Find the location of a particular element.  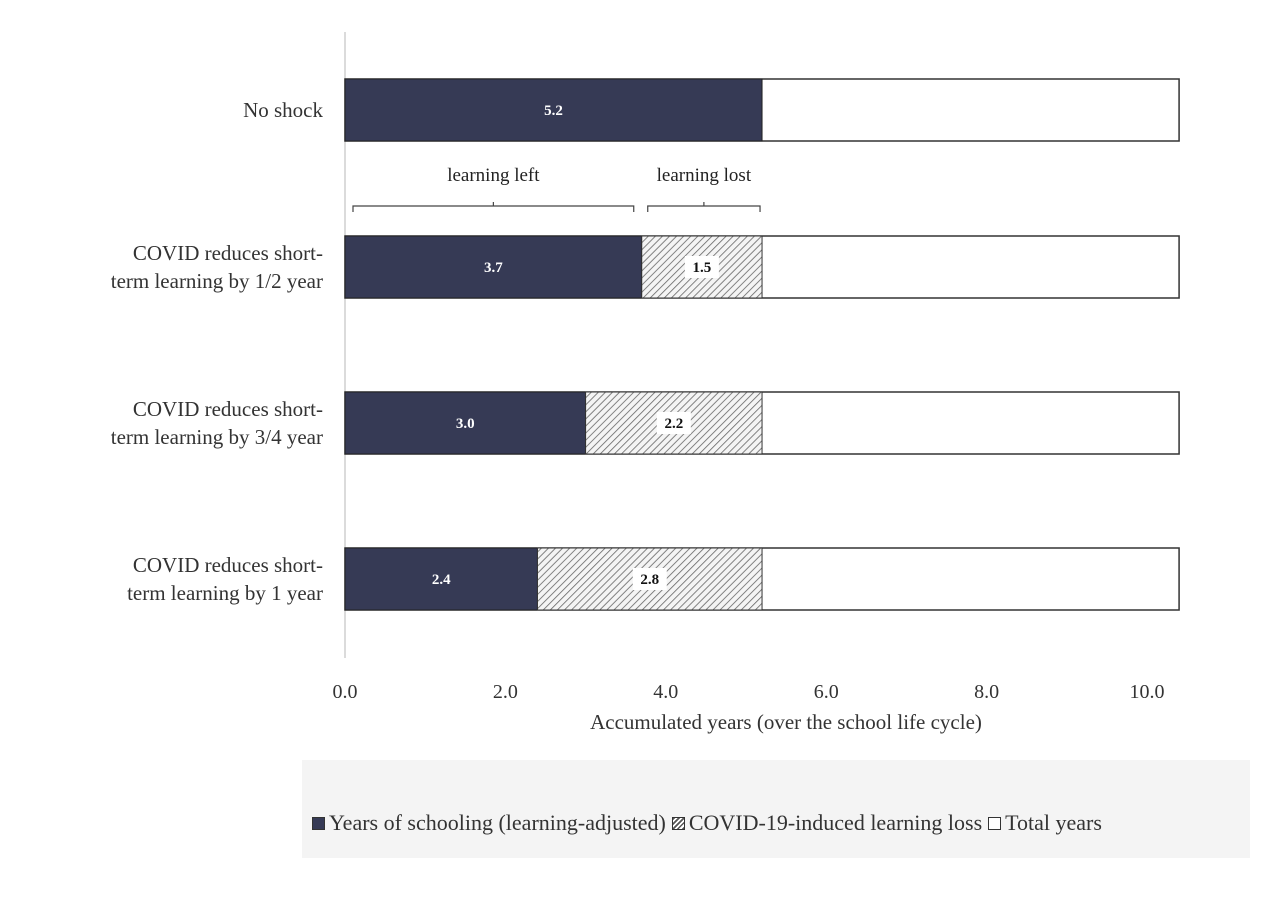

data-label-schooling: 5.2 is located at coordinates (553, 111).